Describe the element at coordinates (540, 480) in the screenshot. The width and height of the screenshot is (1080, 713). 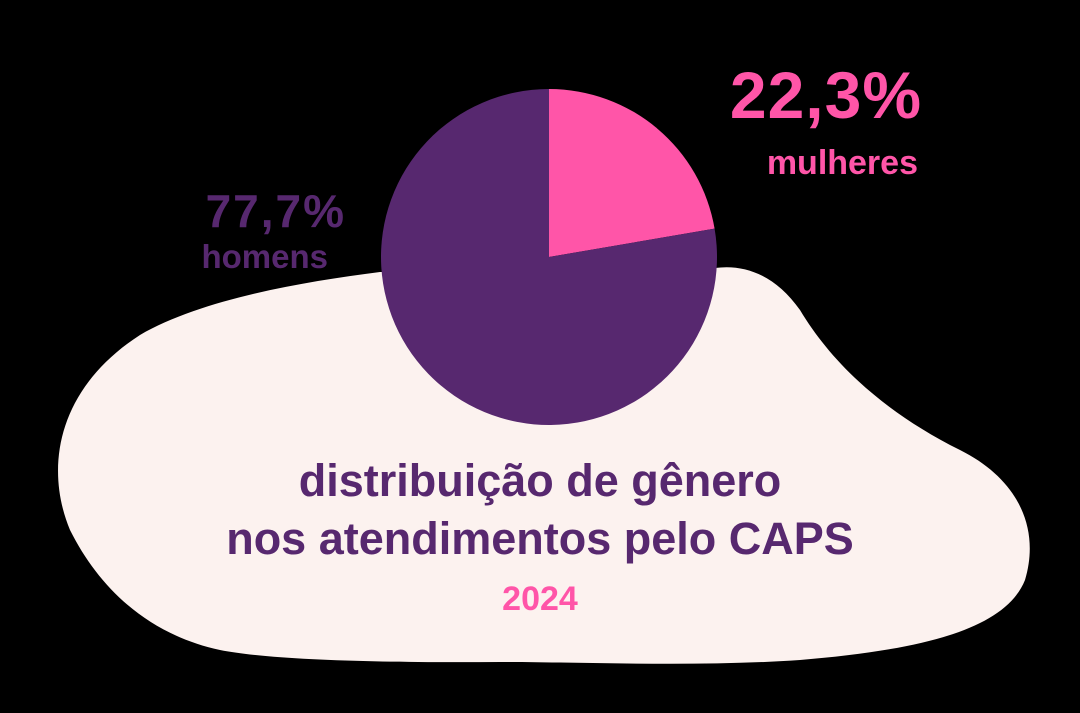
I see `title-line-1: distribuição de gênero` at that location.